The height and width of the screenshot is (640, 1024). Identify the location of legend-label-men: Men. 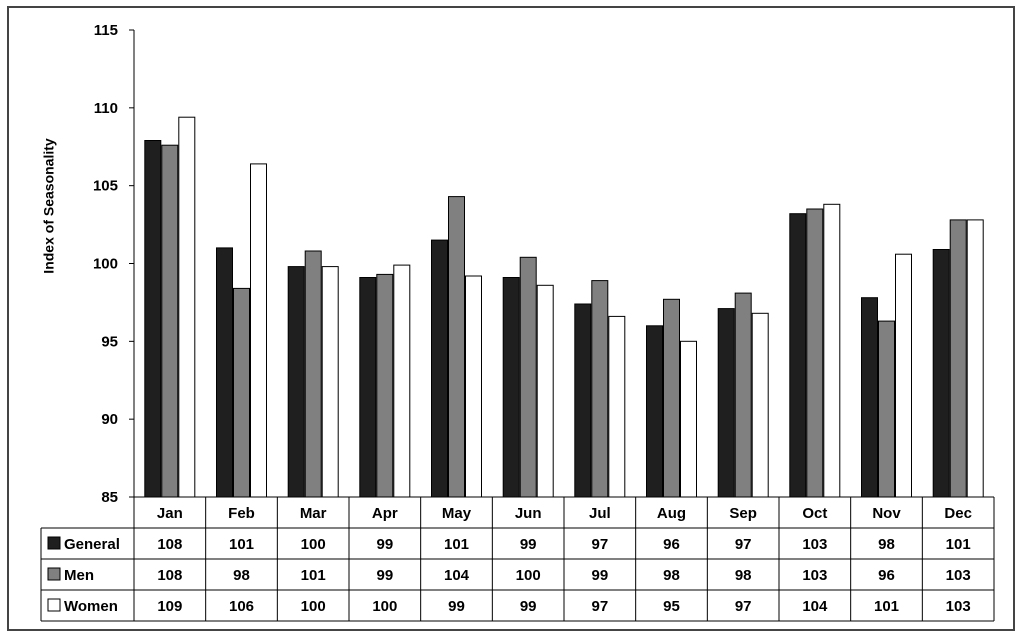
(79, 575).